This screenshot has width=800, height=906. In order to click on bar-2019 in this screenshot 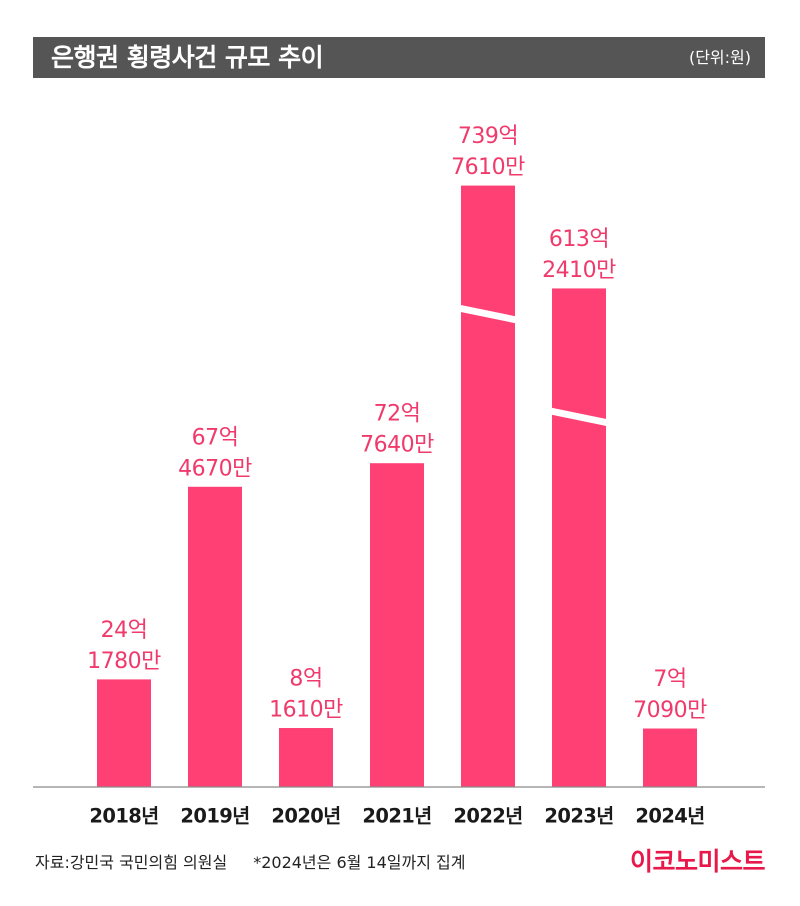, I will do `click(215, 636)`.